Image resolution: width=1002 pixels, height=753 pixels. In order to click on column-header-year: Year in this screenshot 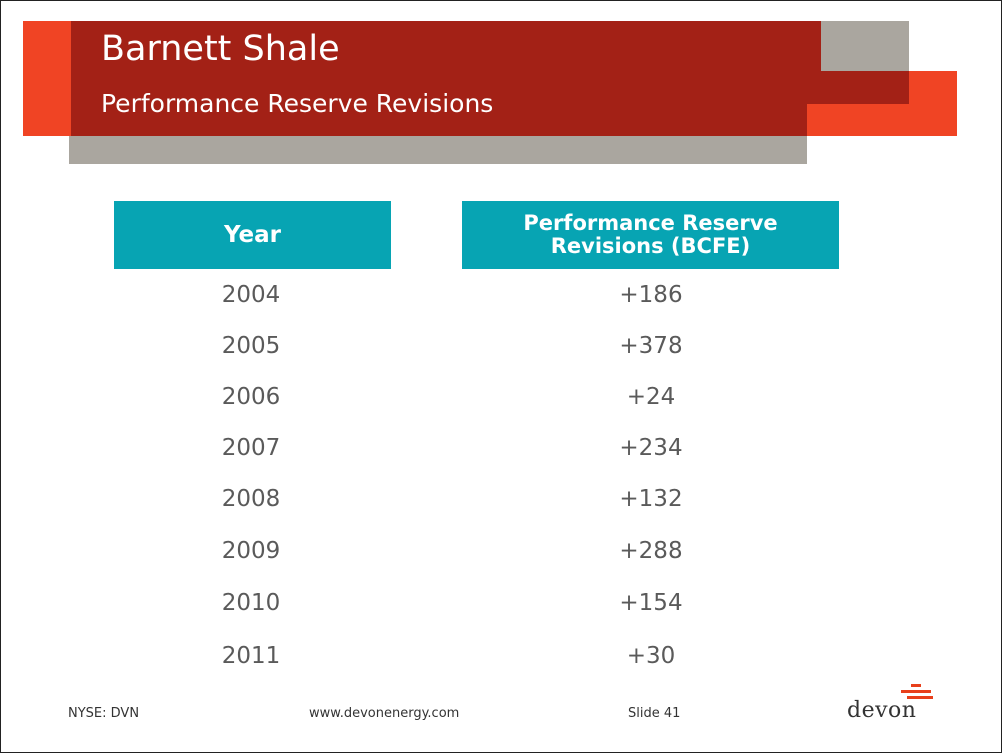, I will do `click(252, 235)`.